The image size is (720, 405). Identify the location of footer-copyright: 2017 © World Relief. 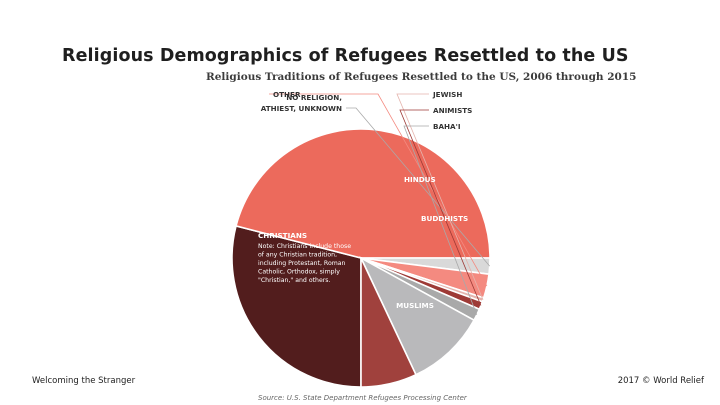
(660, 381).